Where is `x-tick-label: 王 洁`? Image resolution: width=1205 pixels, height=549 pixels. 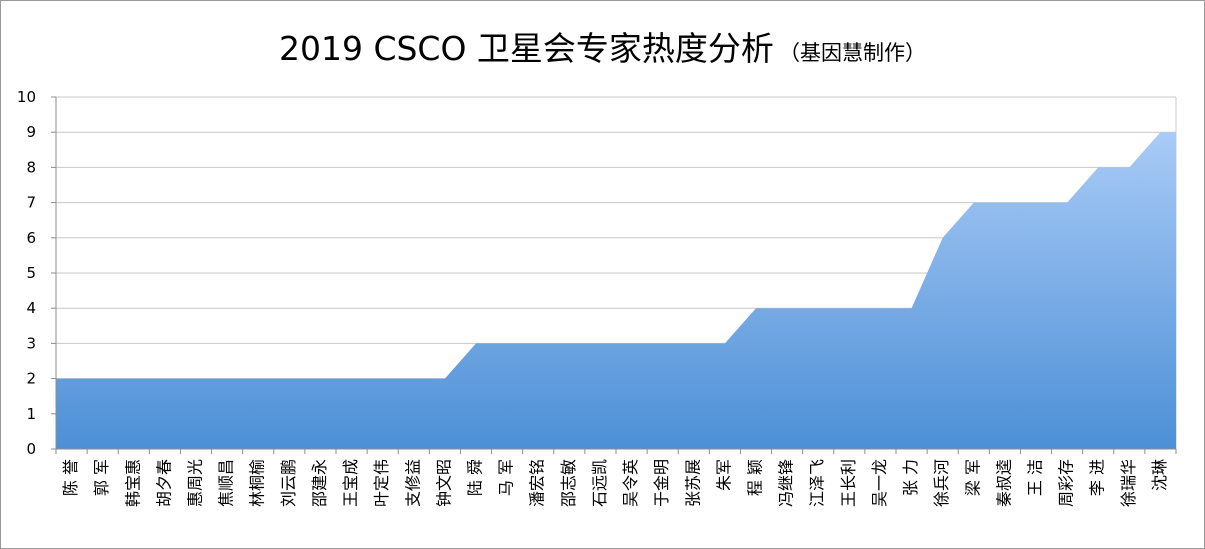 x-tick-label: 王 洁 is located at coordinates (1035, 477).